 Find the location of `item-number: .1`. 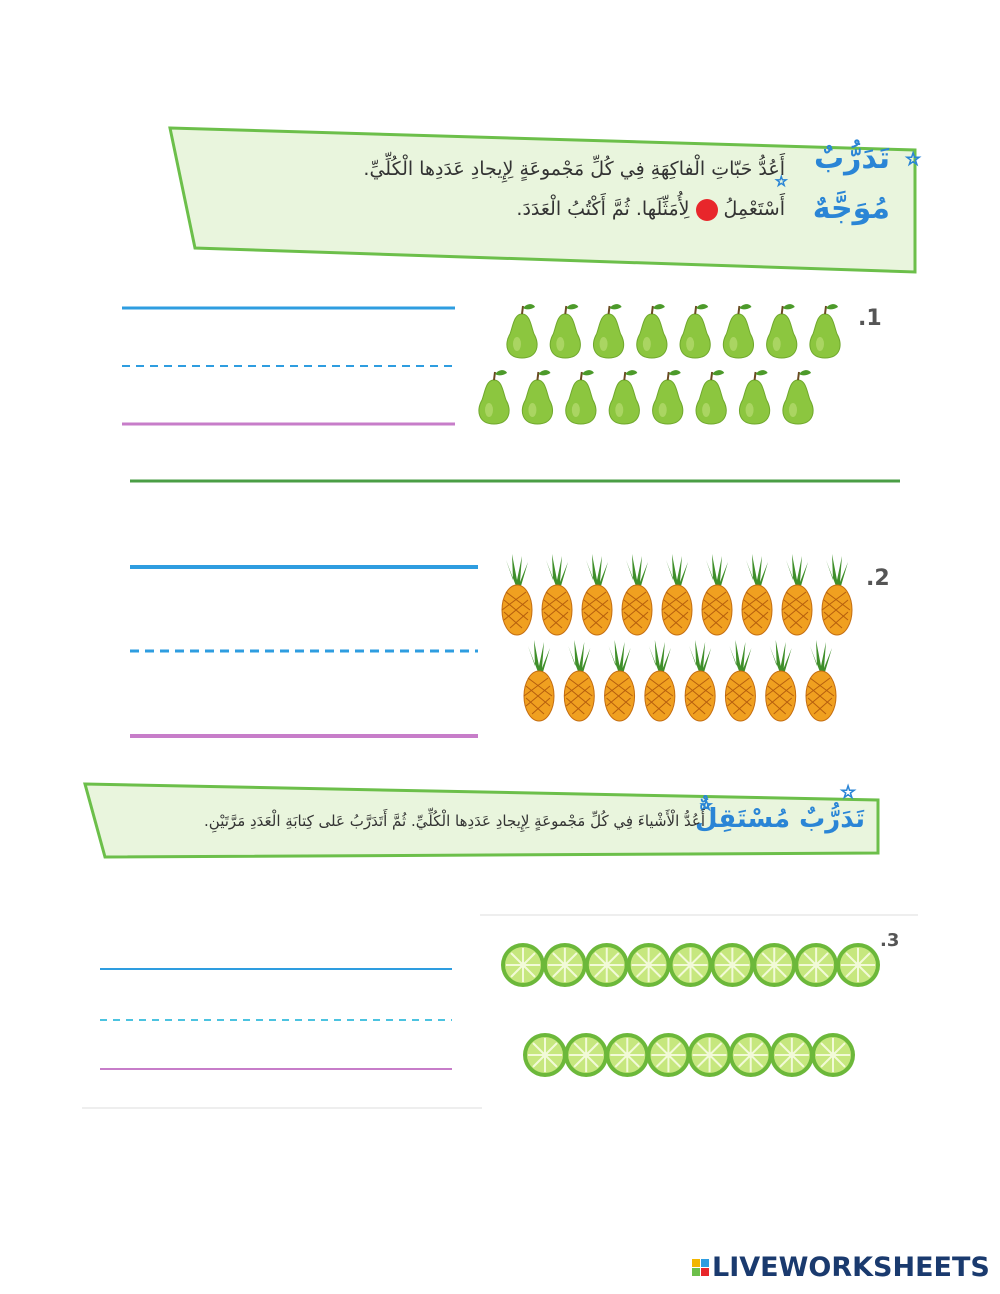

item-number: .1 is located at coordinates (870, 318).